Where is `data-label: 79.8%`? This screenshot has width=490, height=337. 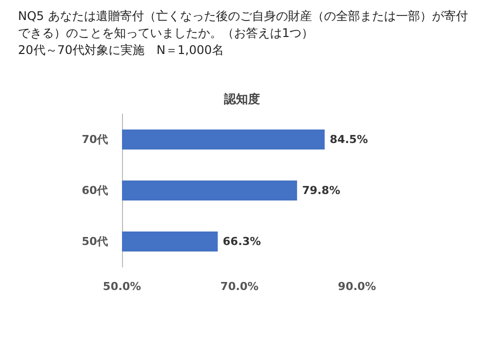 data-label: 79.8% is located at coordinates (321, 190).